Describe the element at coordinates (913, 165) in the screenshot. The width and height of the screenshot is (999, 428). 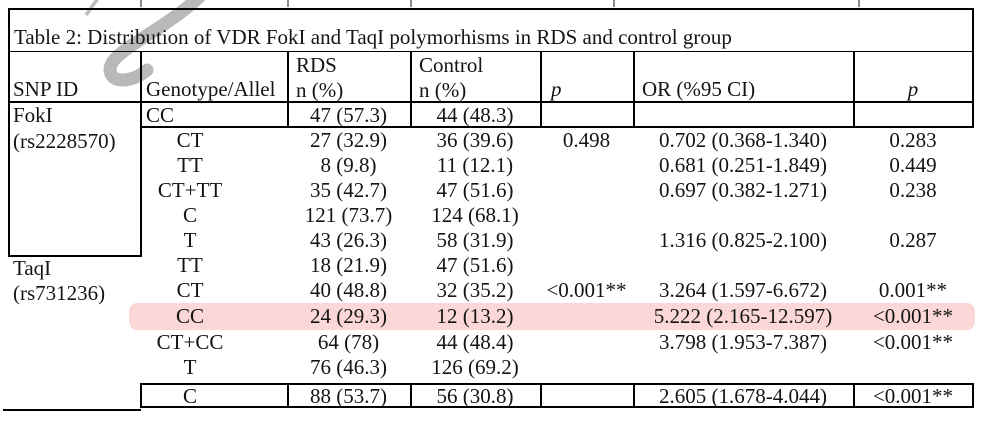
I see `p2-cell: 0.449` at that location.